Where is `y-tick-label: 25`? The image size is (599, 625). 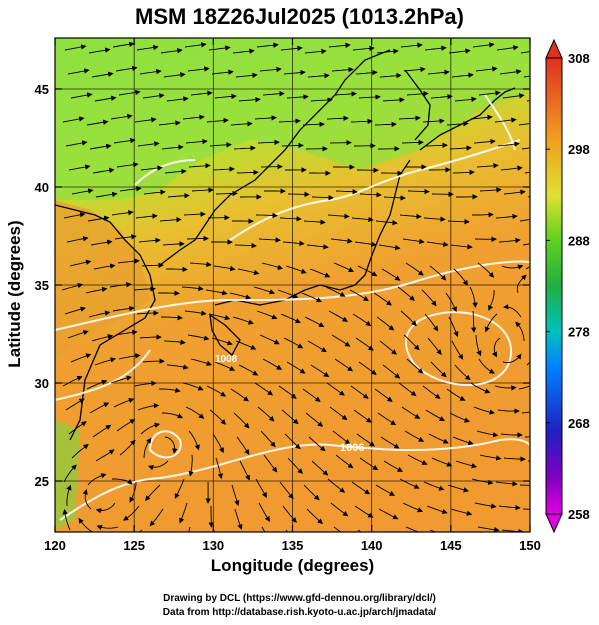 y-tick-label: 25 is located at coordinates (42, 481).